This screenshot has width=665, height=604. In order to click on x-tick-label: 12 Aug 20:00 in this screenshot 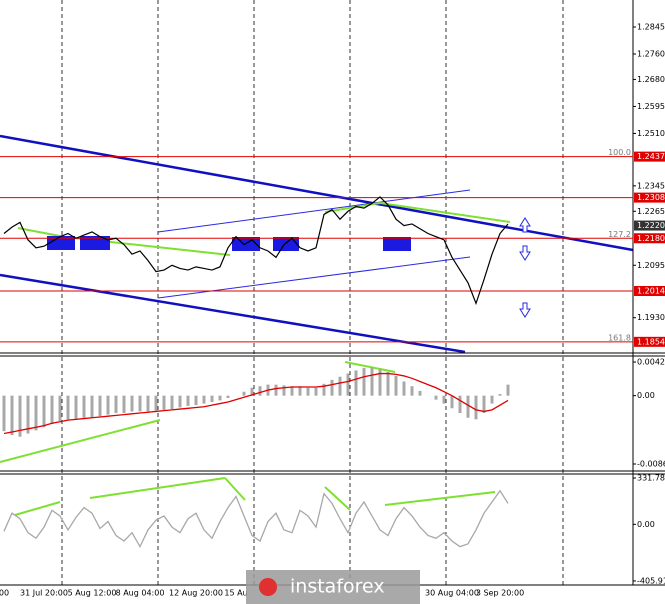, I will do `click(196, 593)`.